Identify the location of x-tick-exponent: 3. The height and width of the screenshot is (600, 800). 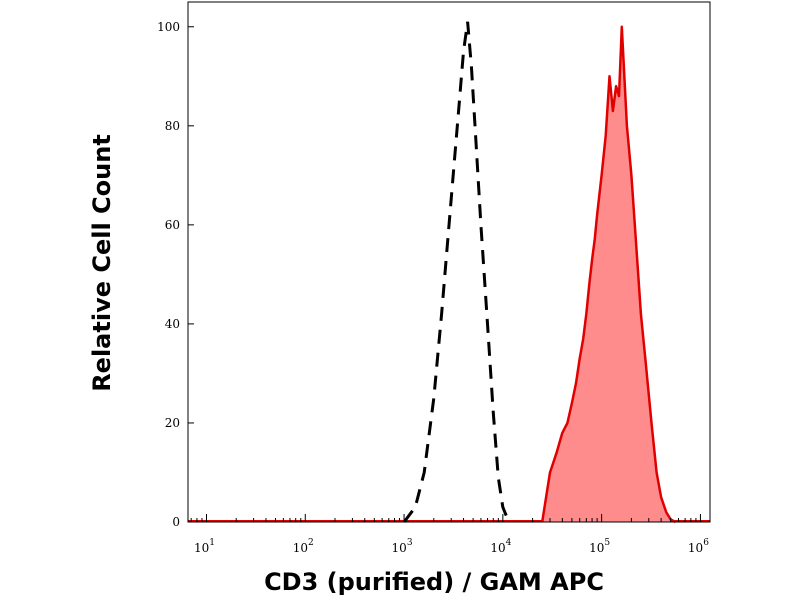
(410, 543).